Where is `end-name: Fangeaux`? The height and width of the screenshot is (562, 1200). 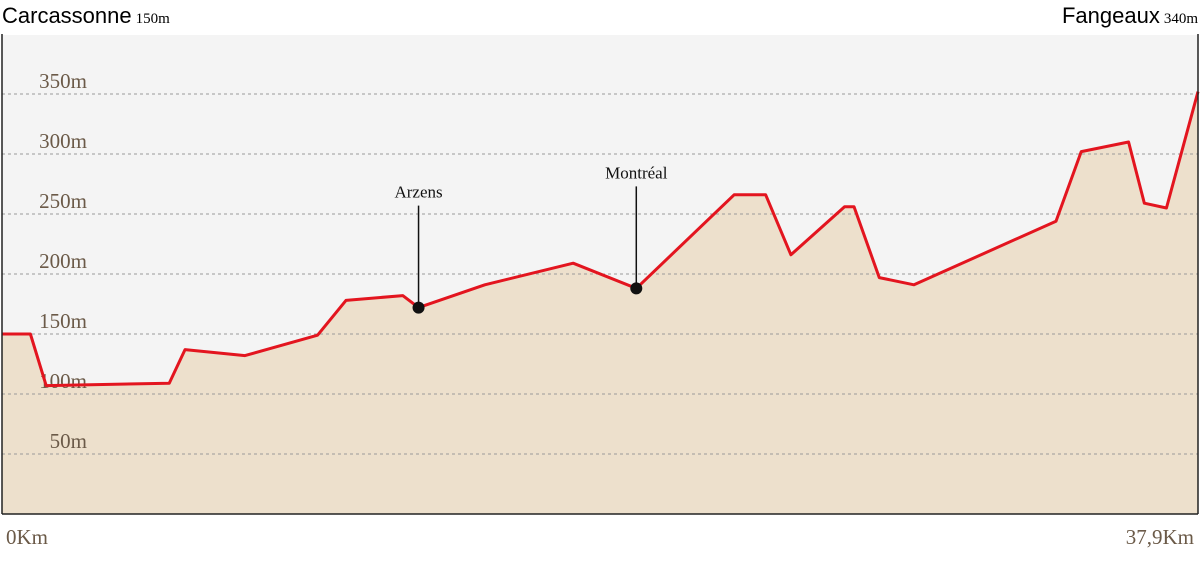
end-name: Fangeaux is located at coordinates (1111, 15).